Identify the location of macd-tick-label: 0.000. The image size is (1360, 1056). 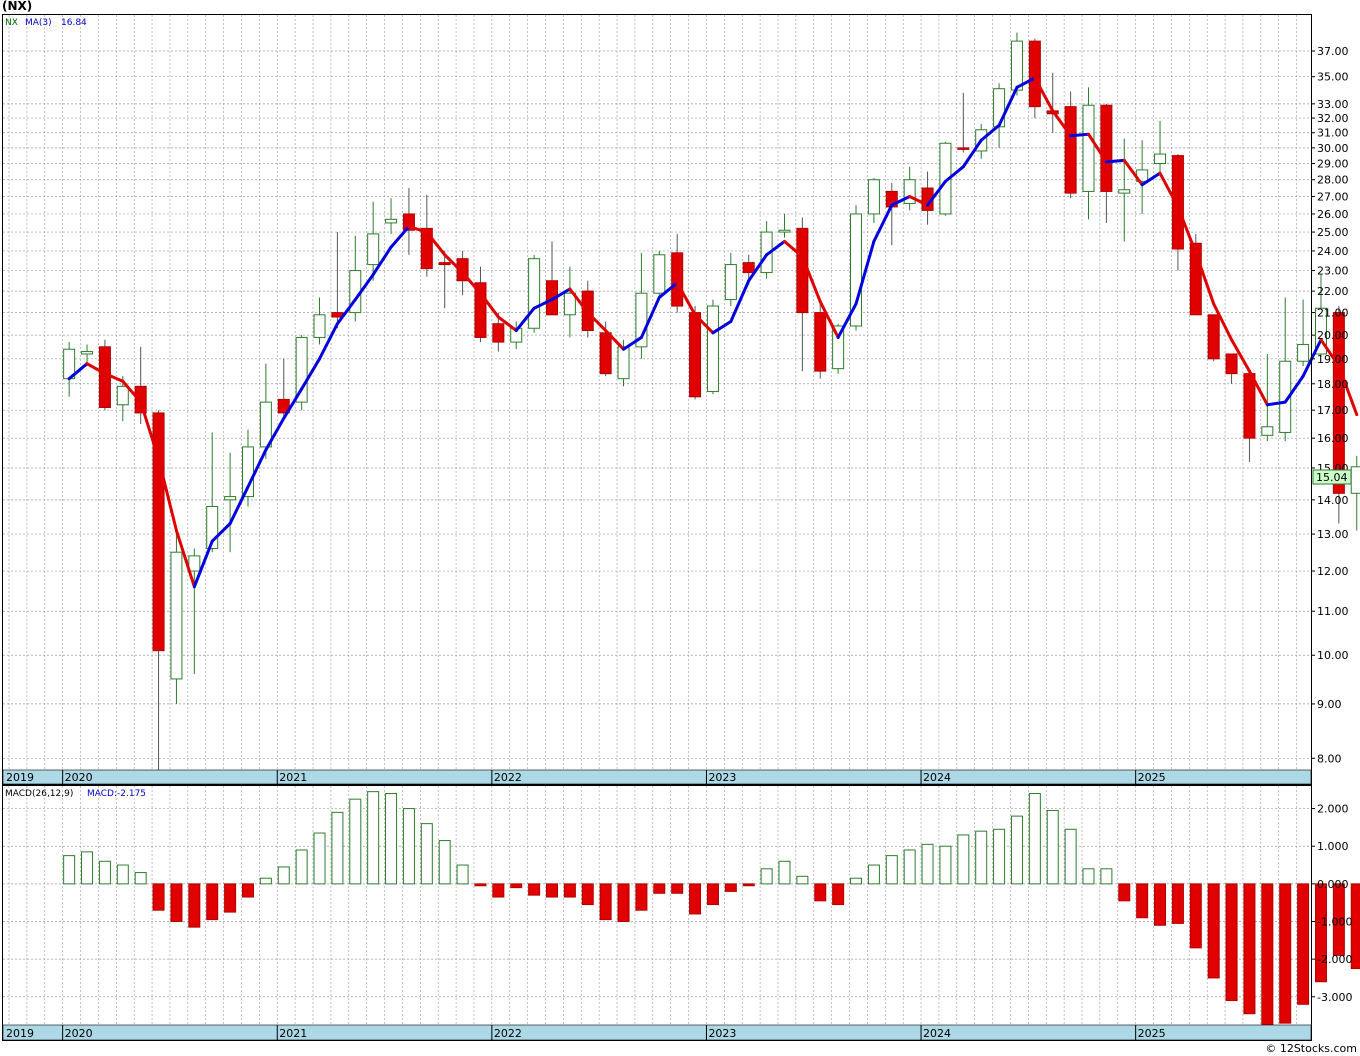
(1333, 884).